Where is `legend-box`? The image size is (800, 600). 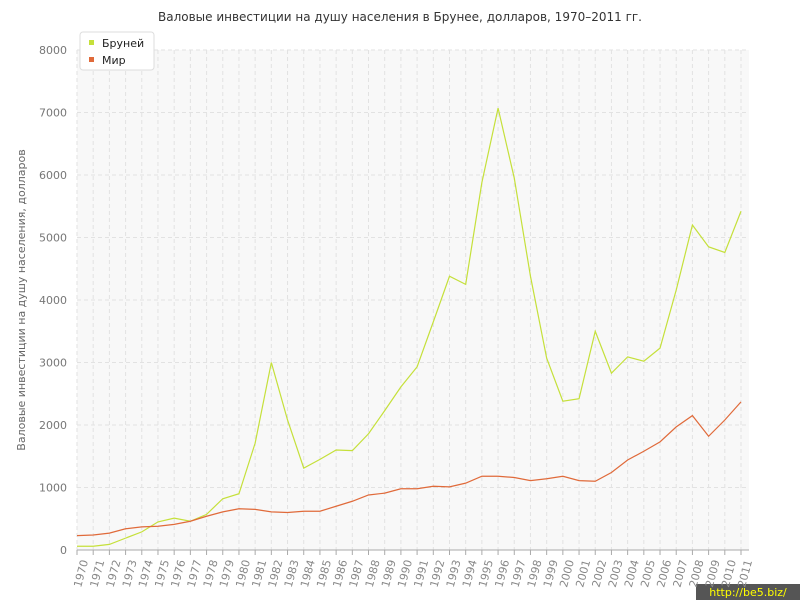 legend-box is located at coordinates (117, 51).